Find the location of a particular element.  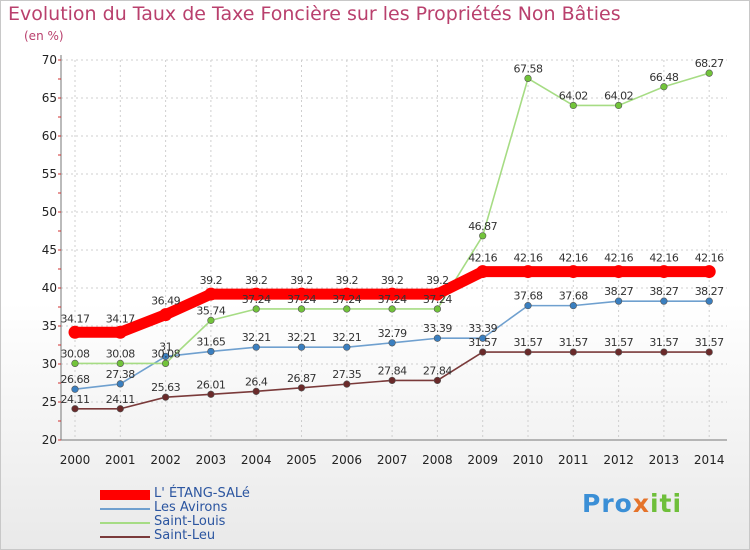

legend-label: Les Avirons is located at coordinates (191, 507).